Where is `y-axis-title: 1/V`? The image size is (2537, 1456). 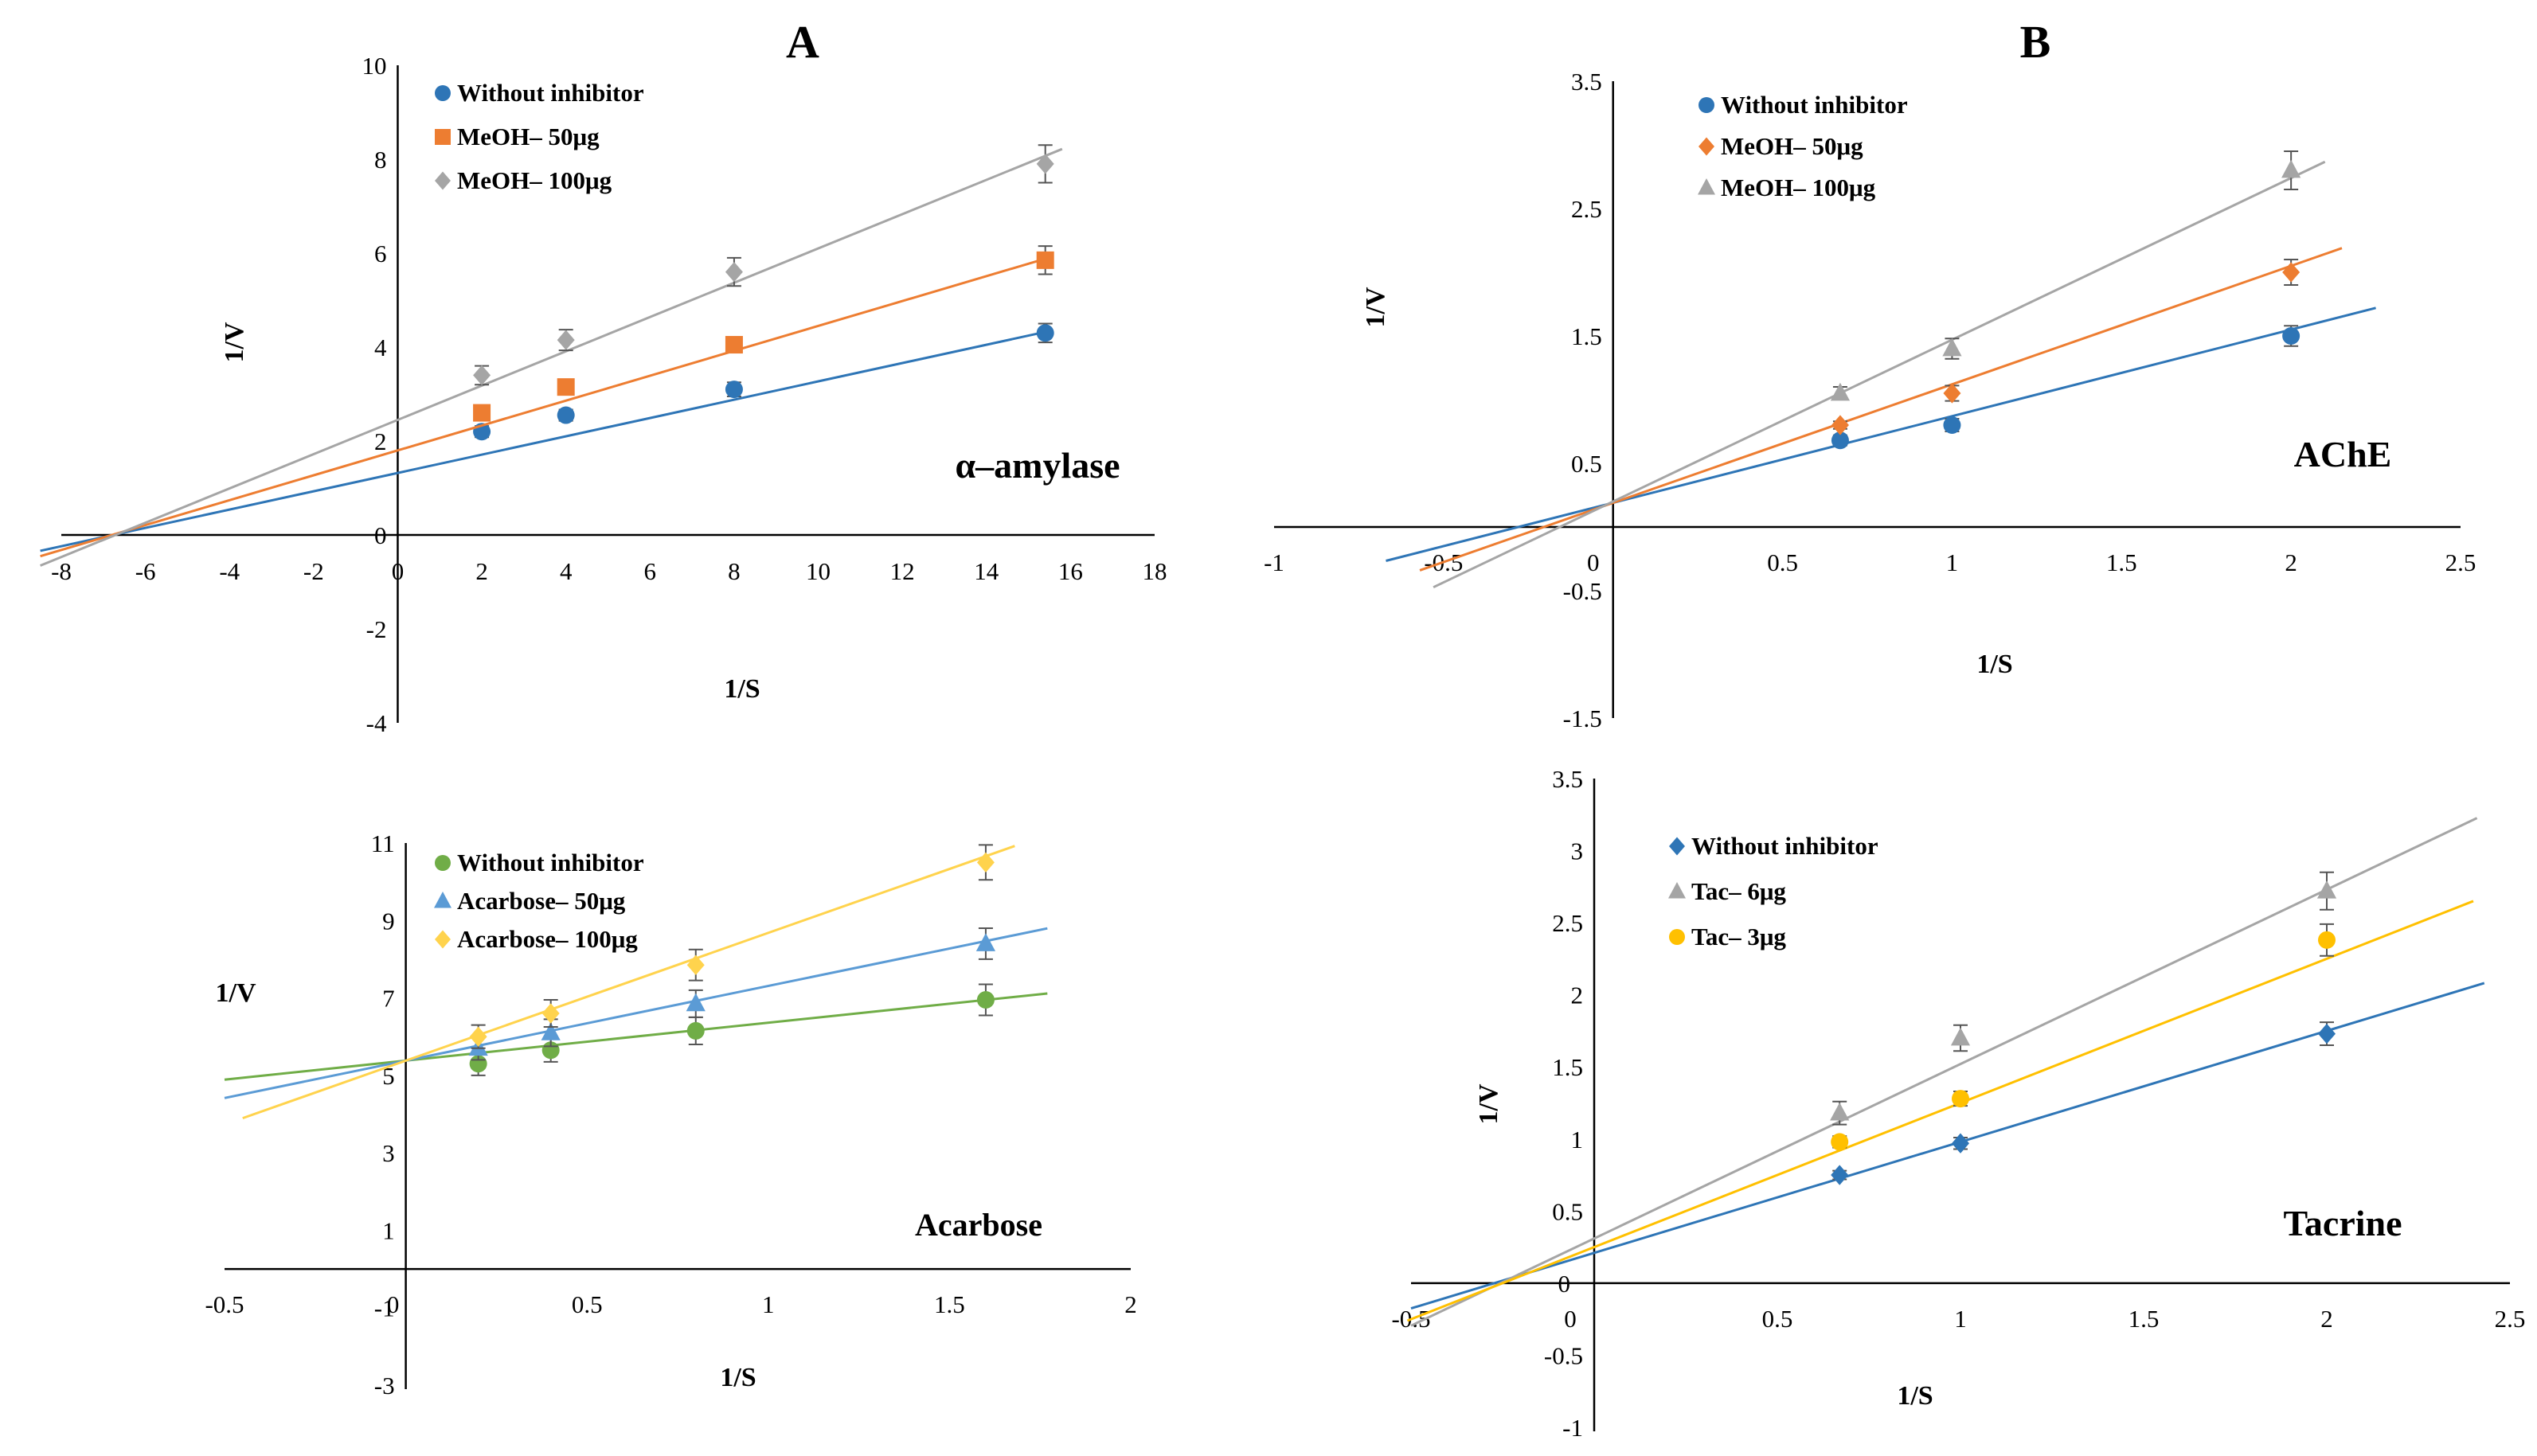
y-axis-title: 1/V is located at coordinates (1488, 1103).